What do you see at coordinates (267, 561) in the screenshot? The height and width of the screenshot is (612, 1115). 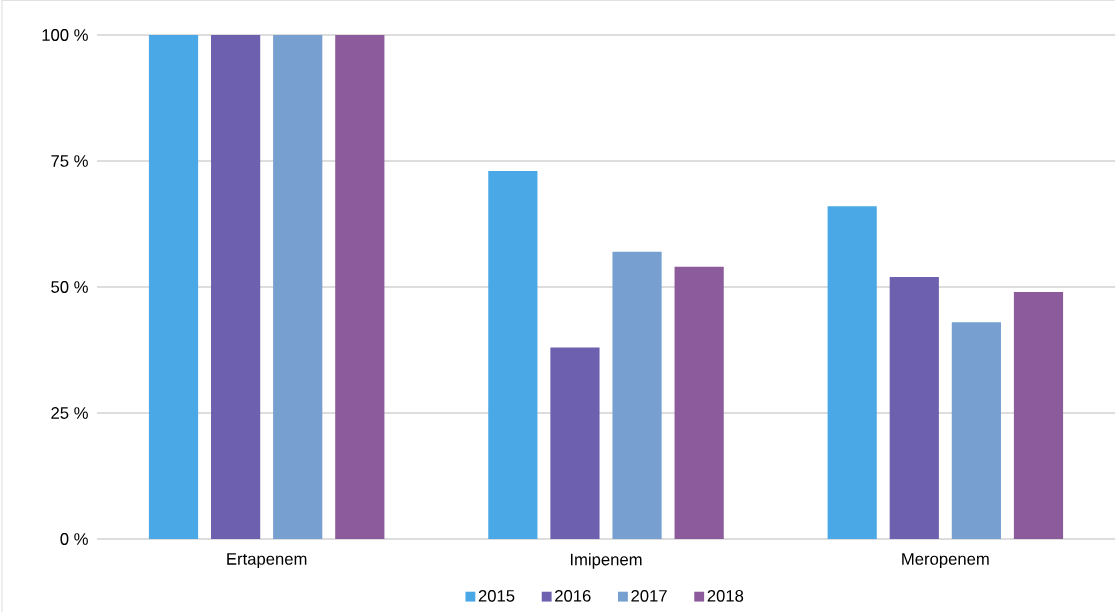 I see `x-tick-label: Ertapenem` at bounding box center [267, 561].